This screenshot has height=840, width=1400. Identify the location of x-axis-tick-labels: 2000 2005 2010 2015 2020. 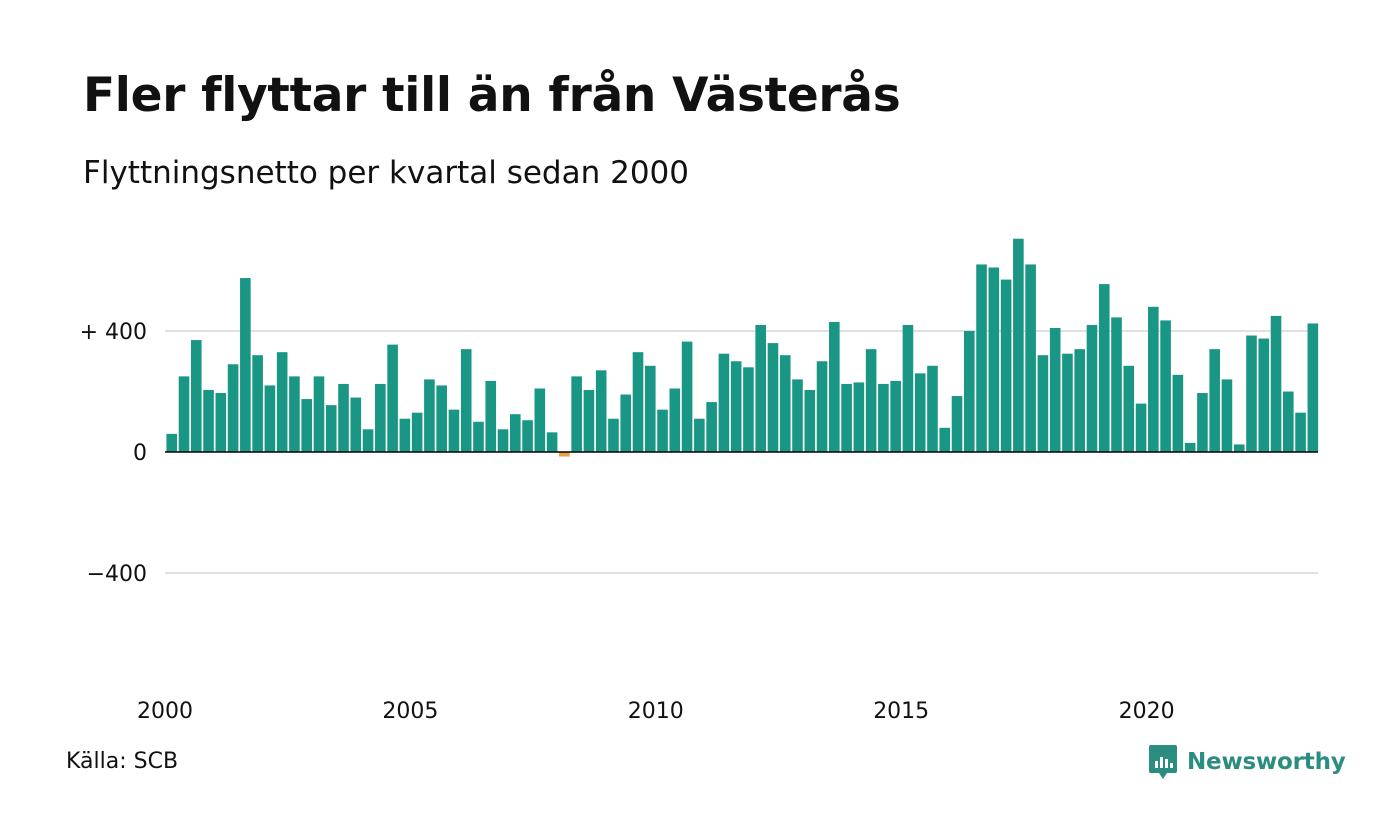
(656, 711).